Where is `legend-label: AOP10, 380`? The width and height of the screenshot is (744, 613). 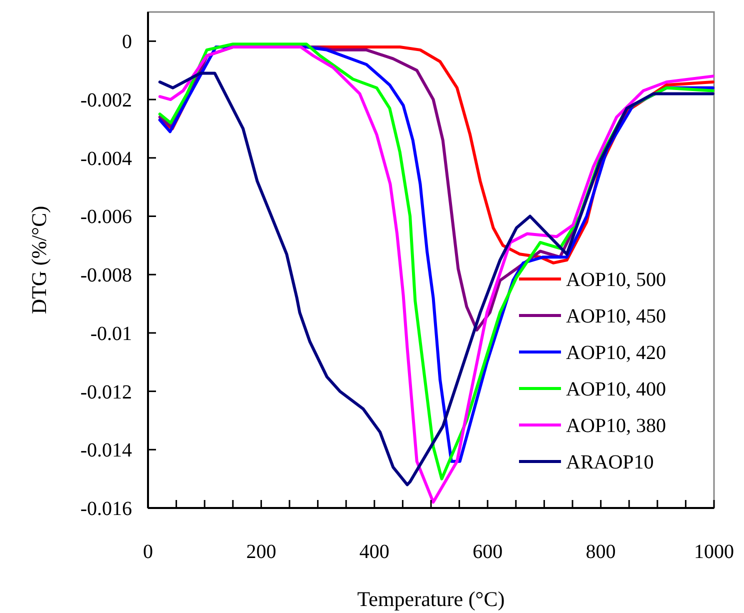
legend-label: AOP10, 380 is located at coordinates (616, 426).